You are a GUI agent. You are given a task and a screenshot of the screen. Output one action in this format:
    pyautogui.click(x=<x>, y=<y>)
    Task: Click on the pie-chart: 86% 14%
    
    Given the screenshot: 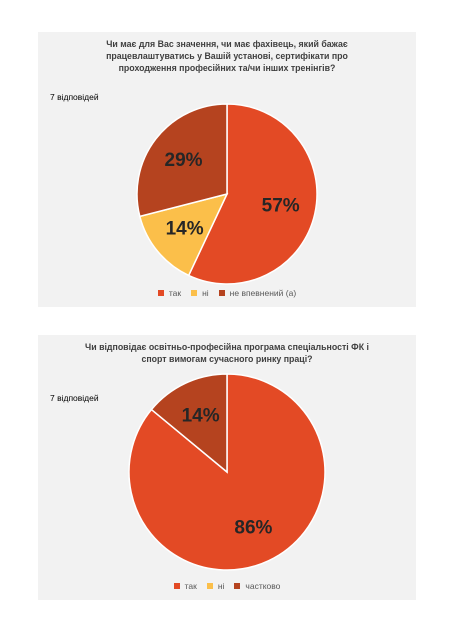 What is the action you would take?
    pyautogui.click(x=227, y=472)
    